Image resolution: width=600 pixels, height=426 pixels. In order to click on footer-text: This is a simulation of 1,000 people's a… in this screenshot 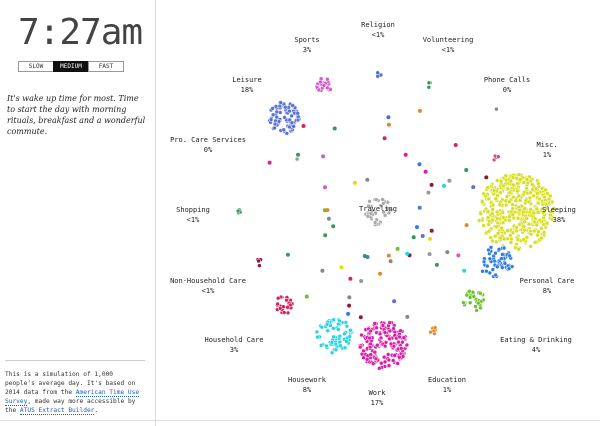, I will do `click(70, 383)`.